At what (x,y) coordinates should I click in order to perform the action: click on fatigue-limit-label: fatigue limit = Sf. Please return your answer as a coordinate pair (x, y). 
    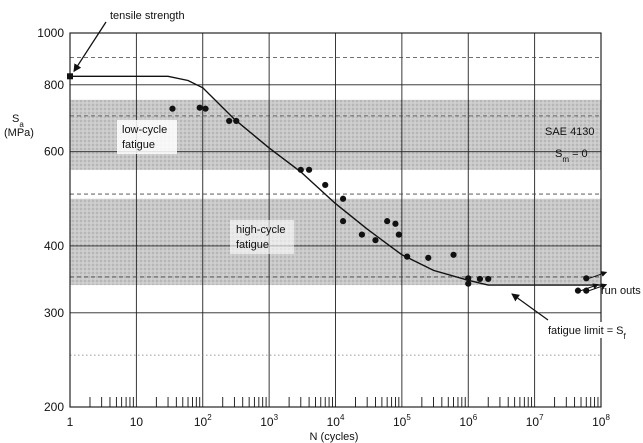
    Looking at the image, I should click on (587, 333).